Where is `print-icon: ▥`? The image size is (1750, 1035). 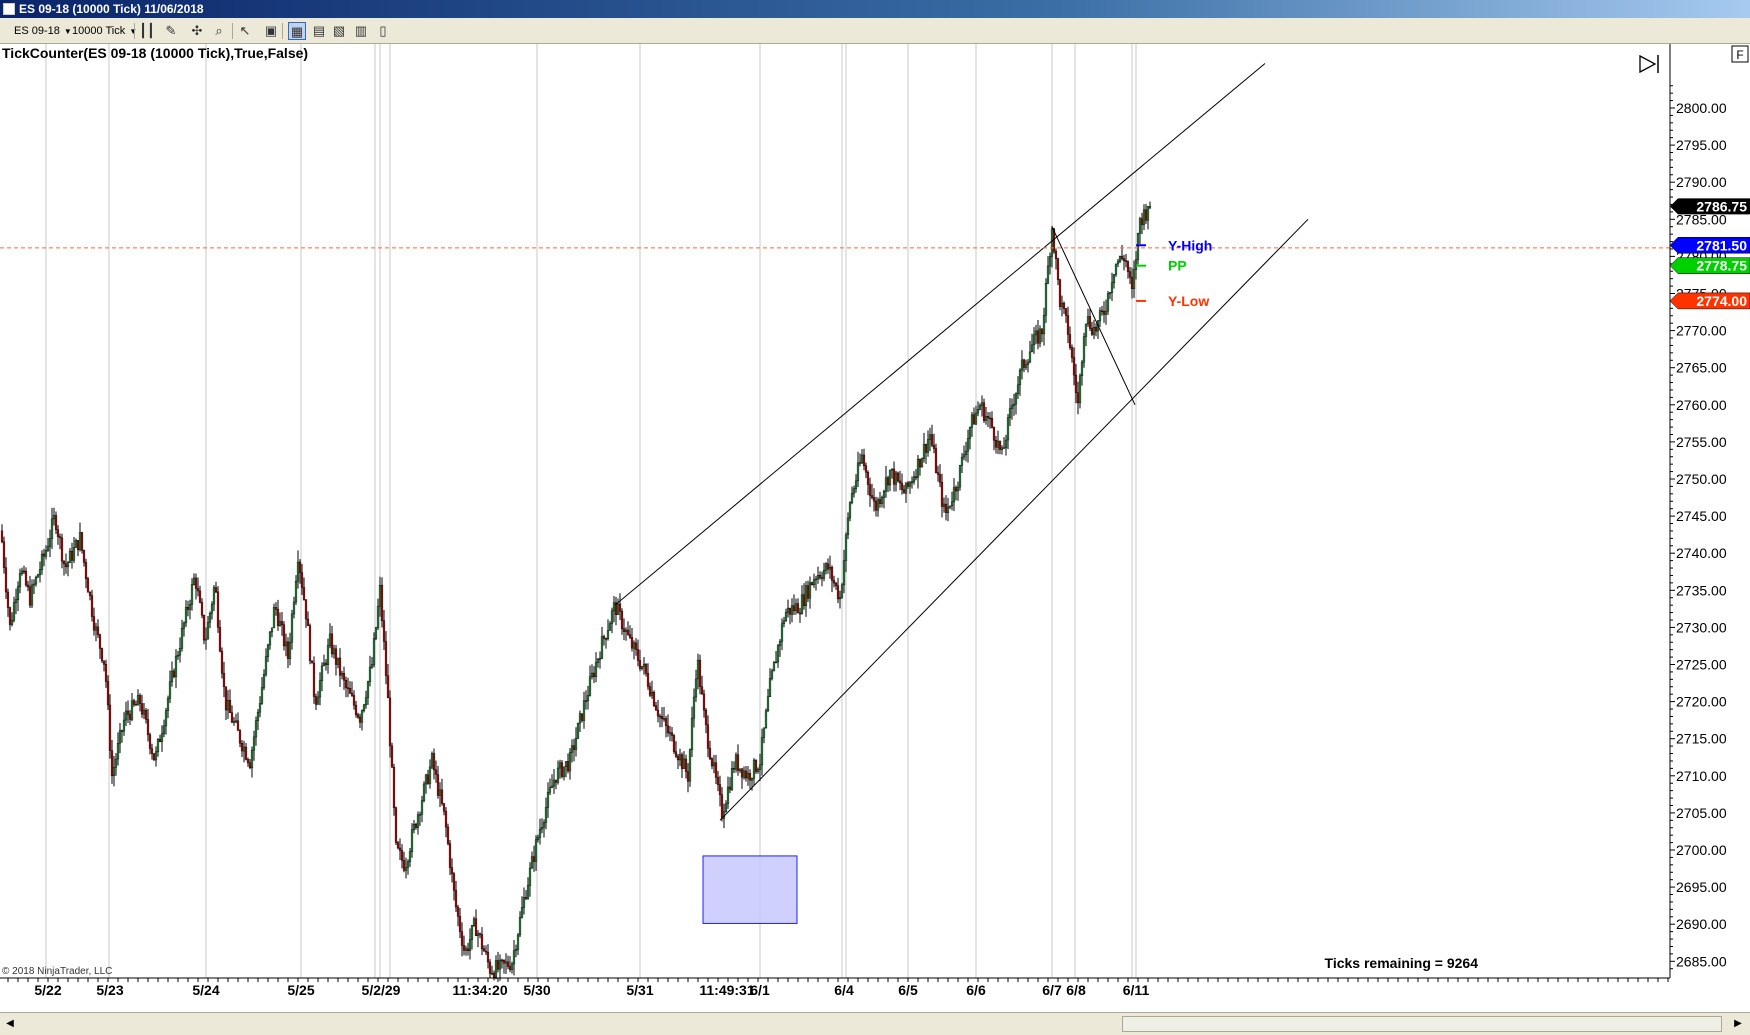
print-icon: ▥ is located at coordinates (361, 30).